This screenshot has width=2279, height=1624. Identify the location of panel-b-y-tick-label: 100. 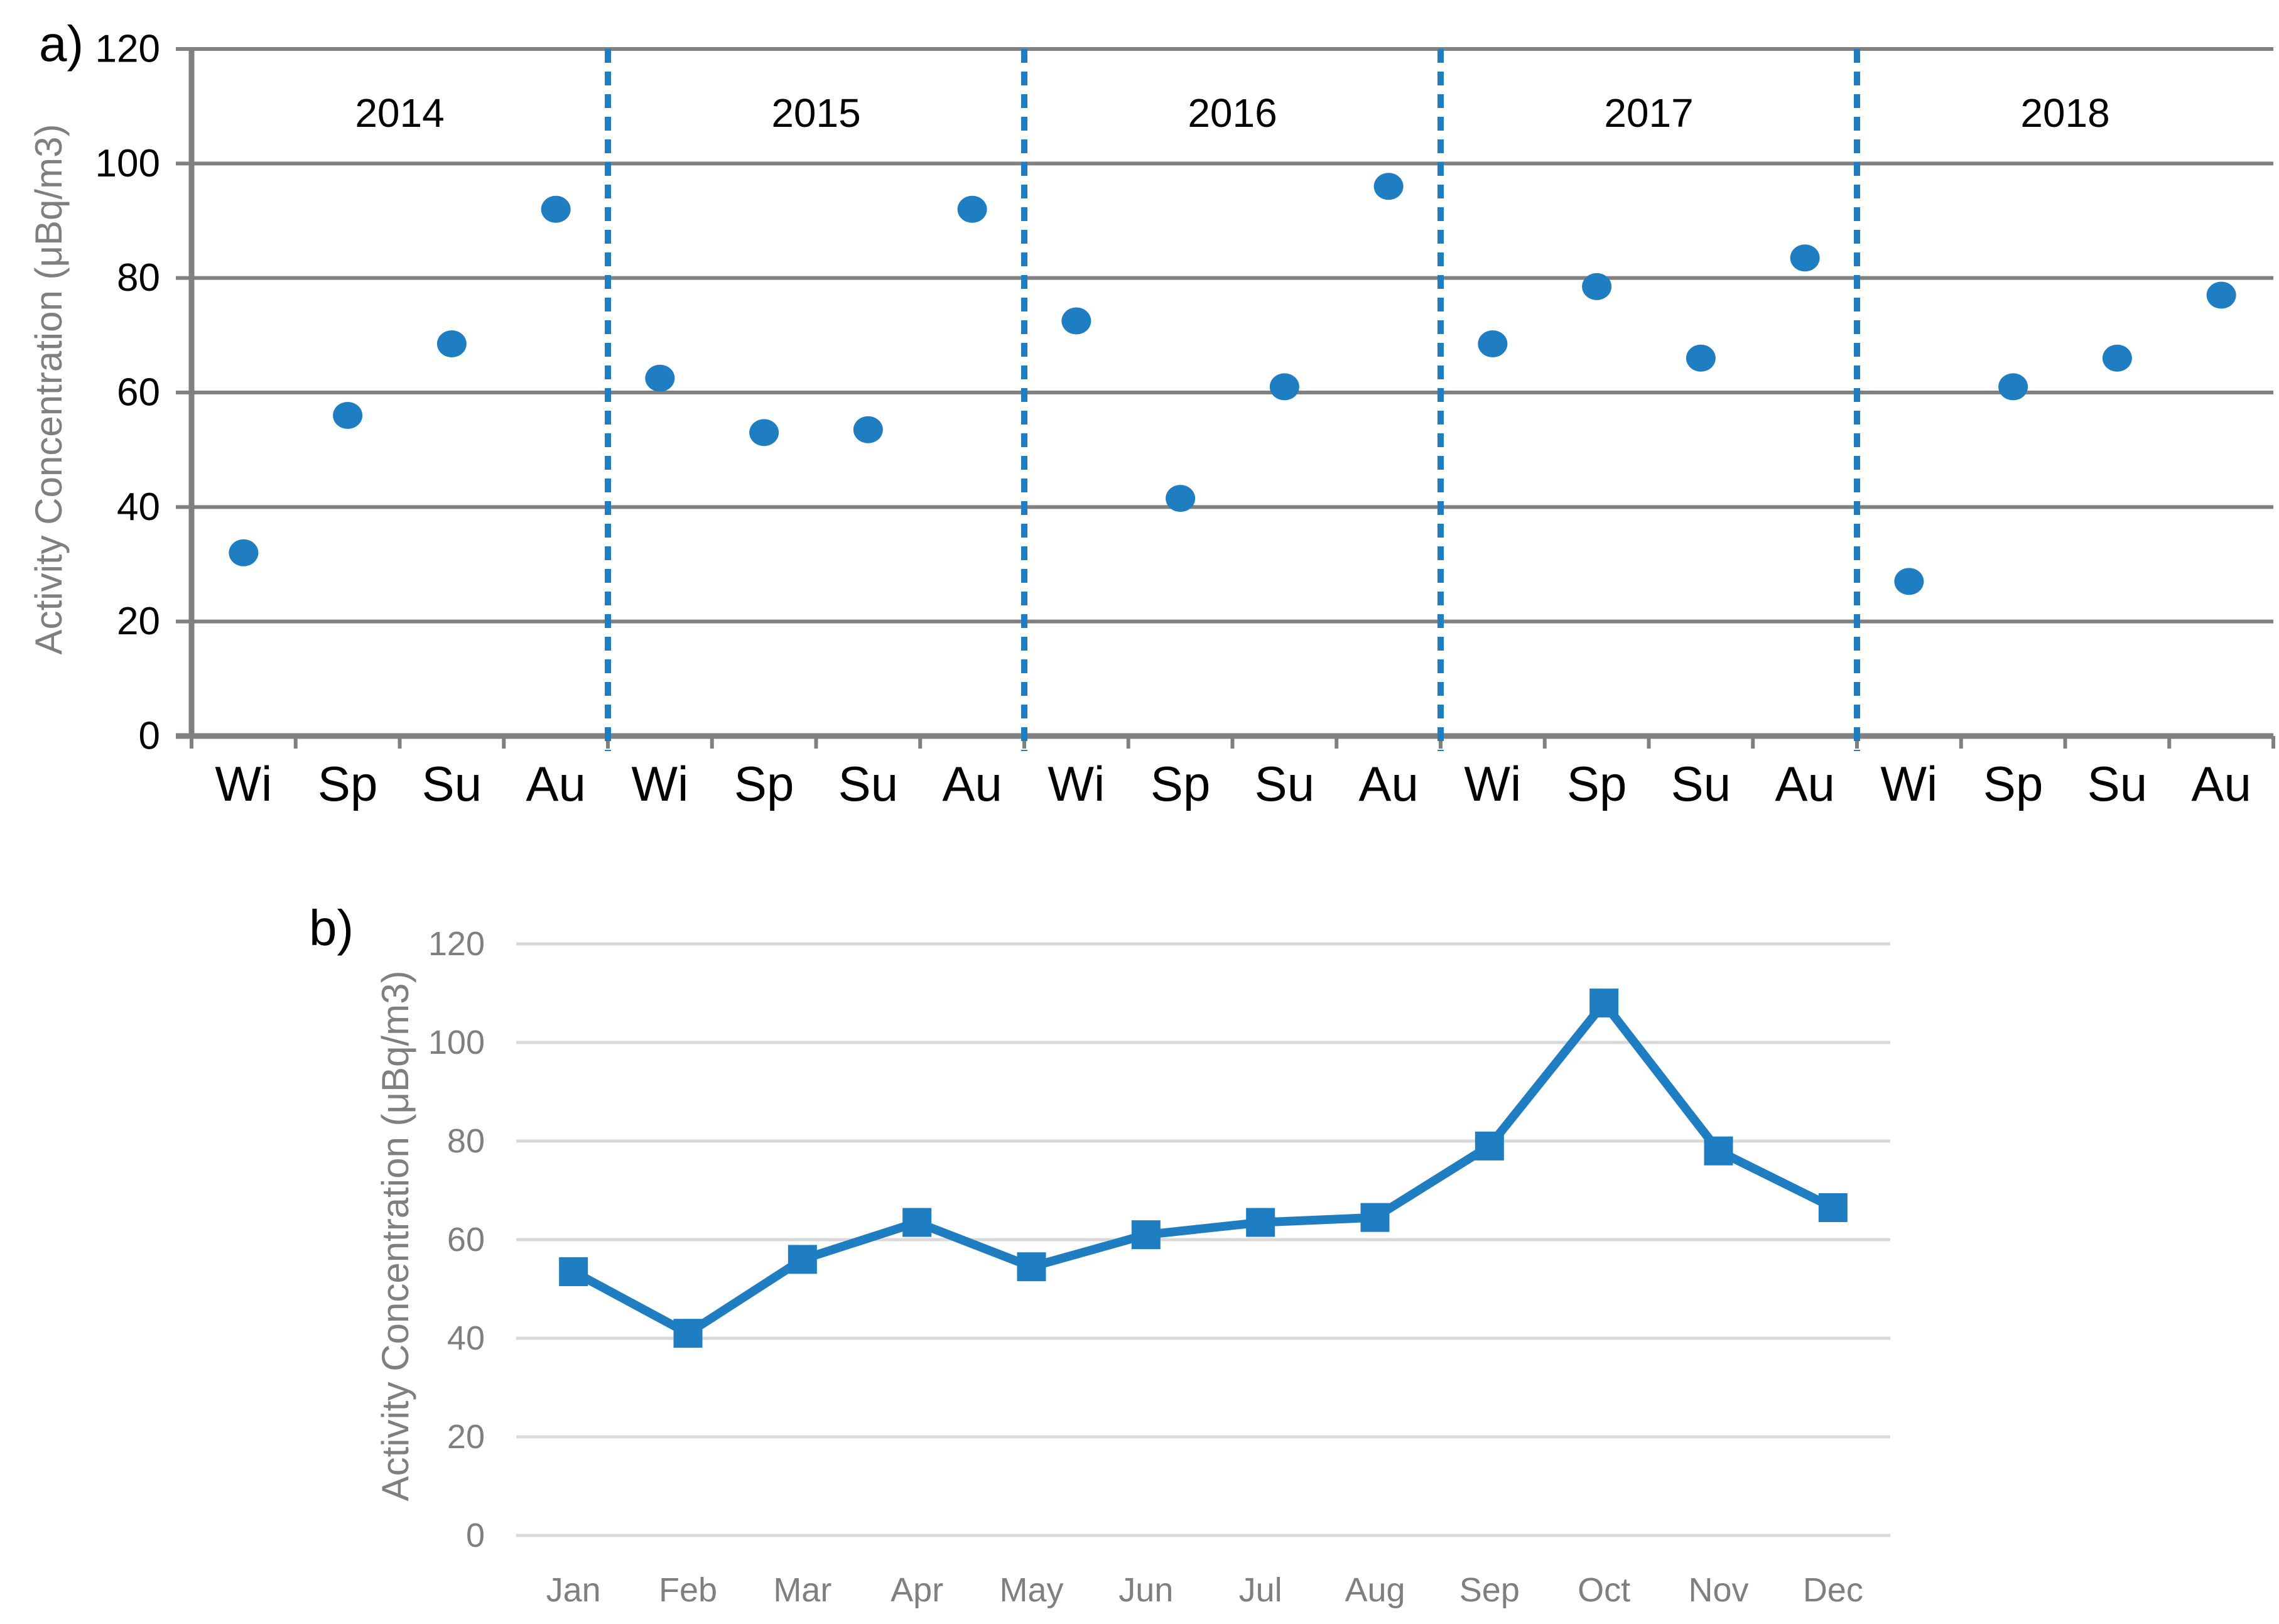
(456, 1042).